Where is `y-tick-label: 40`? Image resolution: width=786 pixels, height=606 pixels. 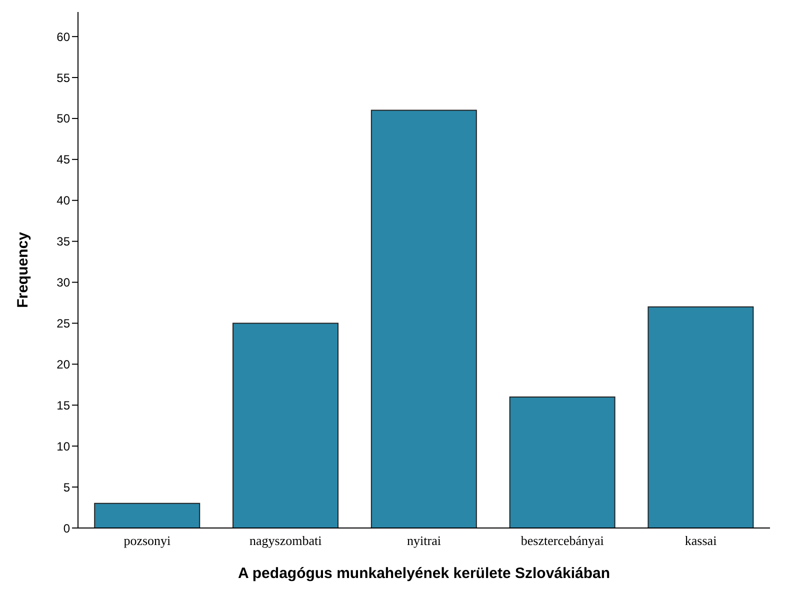 y-tick-label: 40 is located at coordinates (63, 201).